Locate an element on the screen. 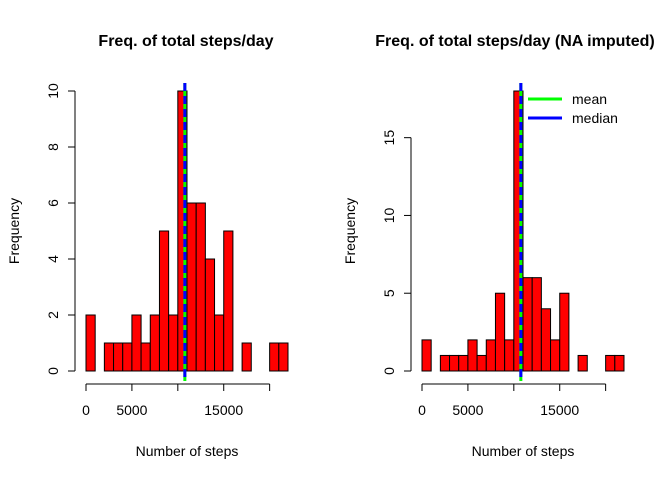 The image size is (672, 480). y-tick-label: 15 is located at coordinates (389, 138).